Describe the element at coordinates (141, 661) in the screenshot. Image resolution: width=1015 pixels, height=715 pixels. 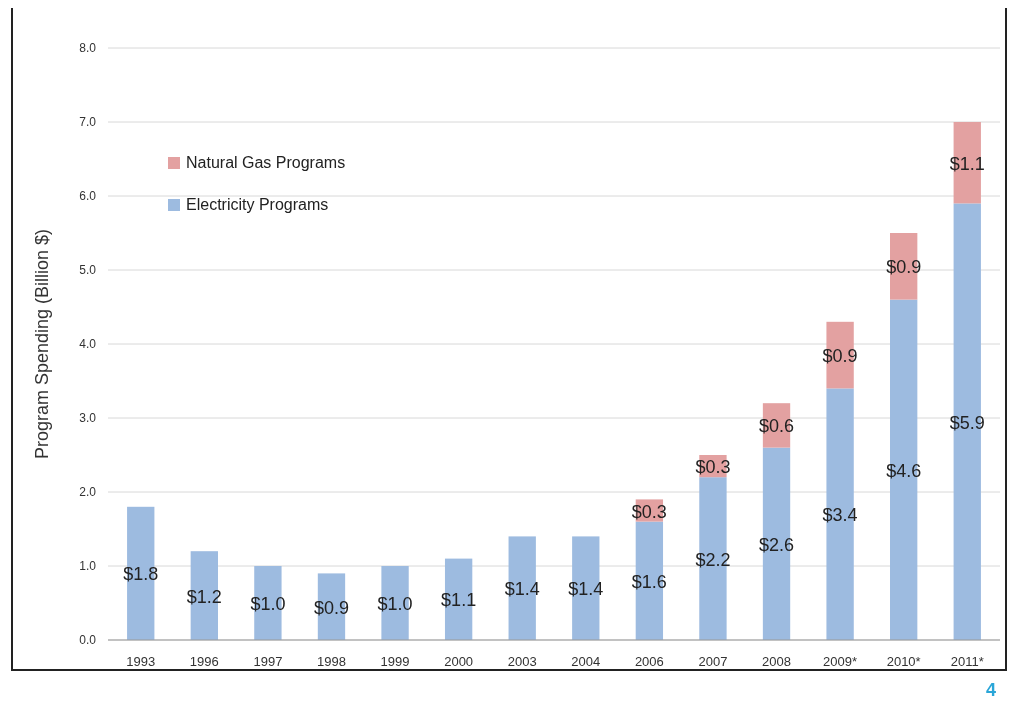
I see `x-tick-label: 1993` at that location.